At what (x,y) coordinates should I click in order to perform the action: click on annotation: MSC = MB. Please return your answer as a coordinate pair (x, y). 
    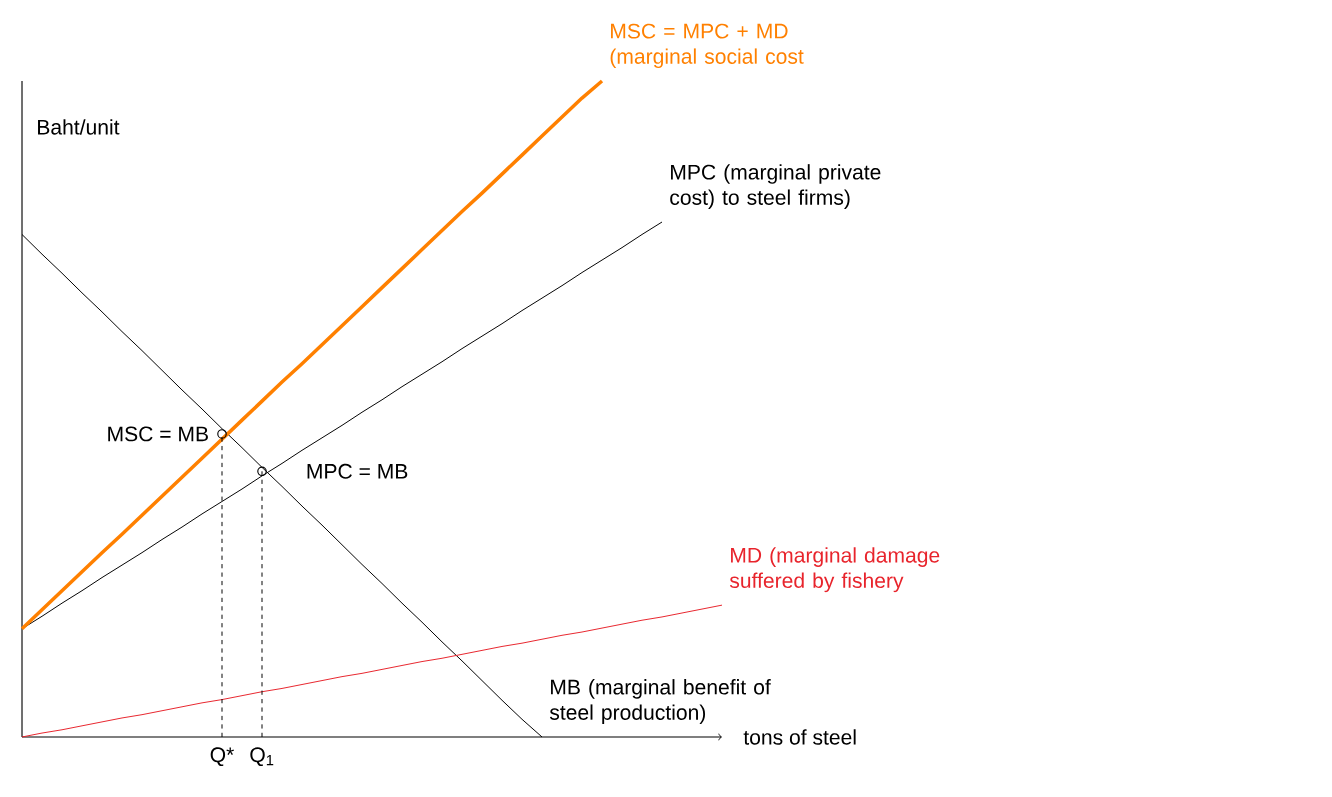
    Looking at the image, I should click on (158, 434).